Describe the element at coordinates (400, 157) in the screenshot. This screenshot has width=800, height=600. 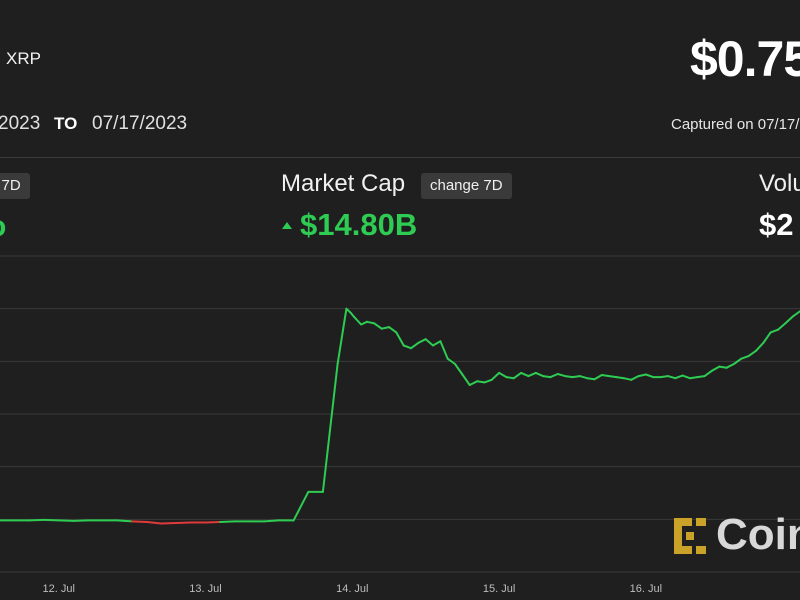
I see `header-divider` at that location.